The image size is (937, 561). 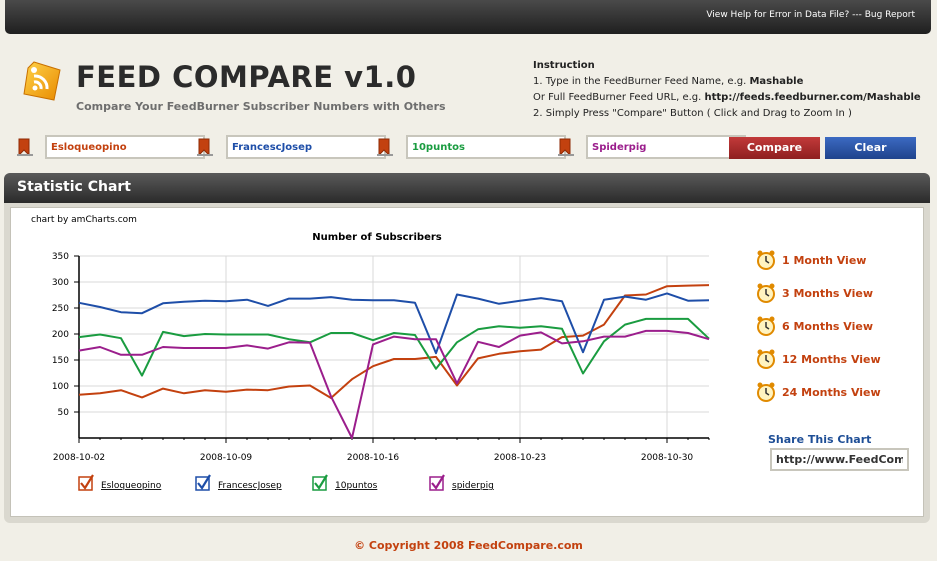 What do you see at coordinates (373, 458) in the screenshot?
I see `x-tick-label: 2008-10-16` at bounding box center [373, 458].